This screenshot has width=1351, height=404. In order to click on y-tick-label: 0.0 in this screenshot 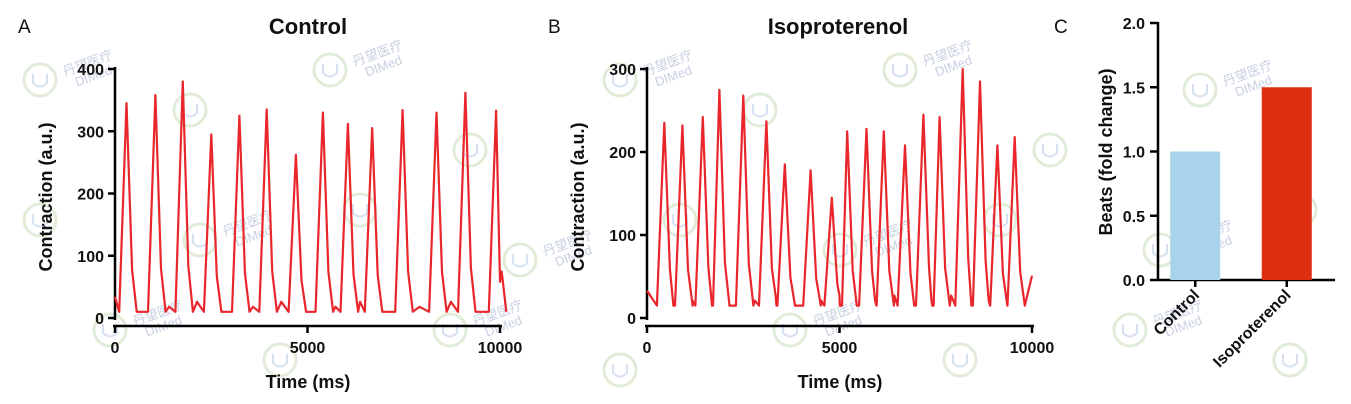, I will do `click(1134, 281)`.